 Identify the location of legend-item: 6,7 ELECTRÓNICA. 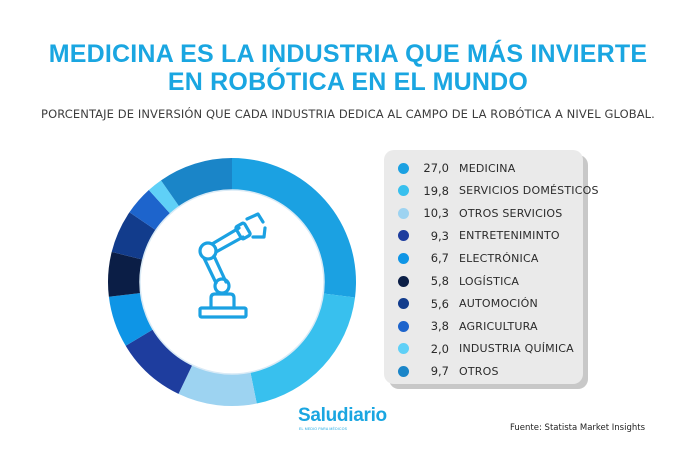
(468, 258).